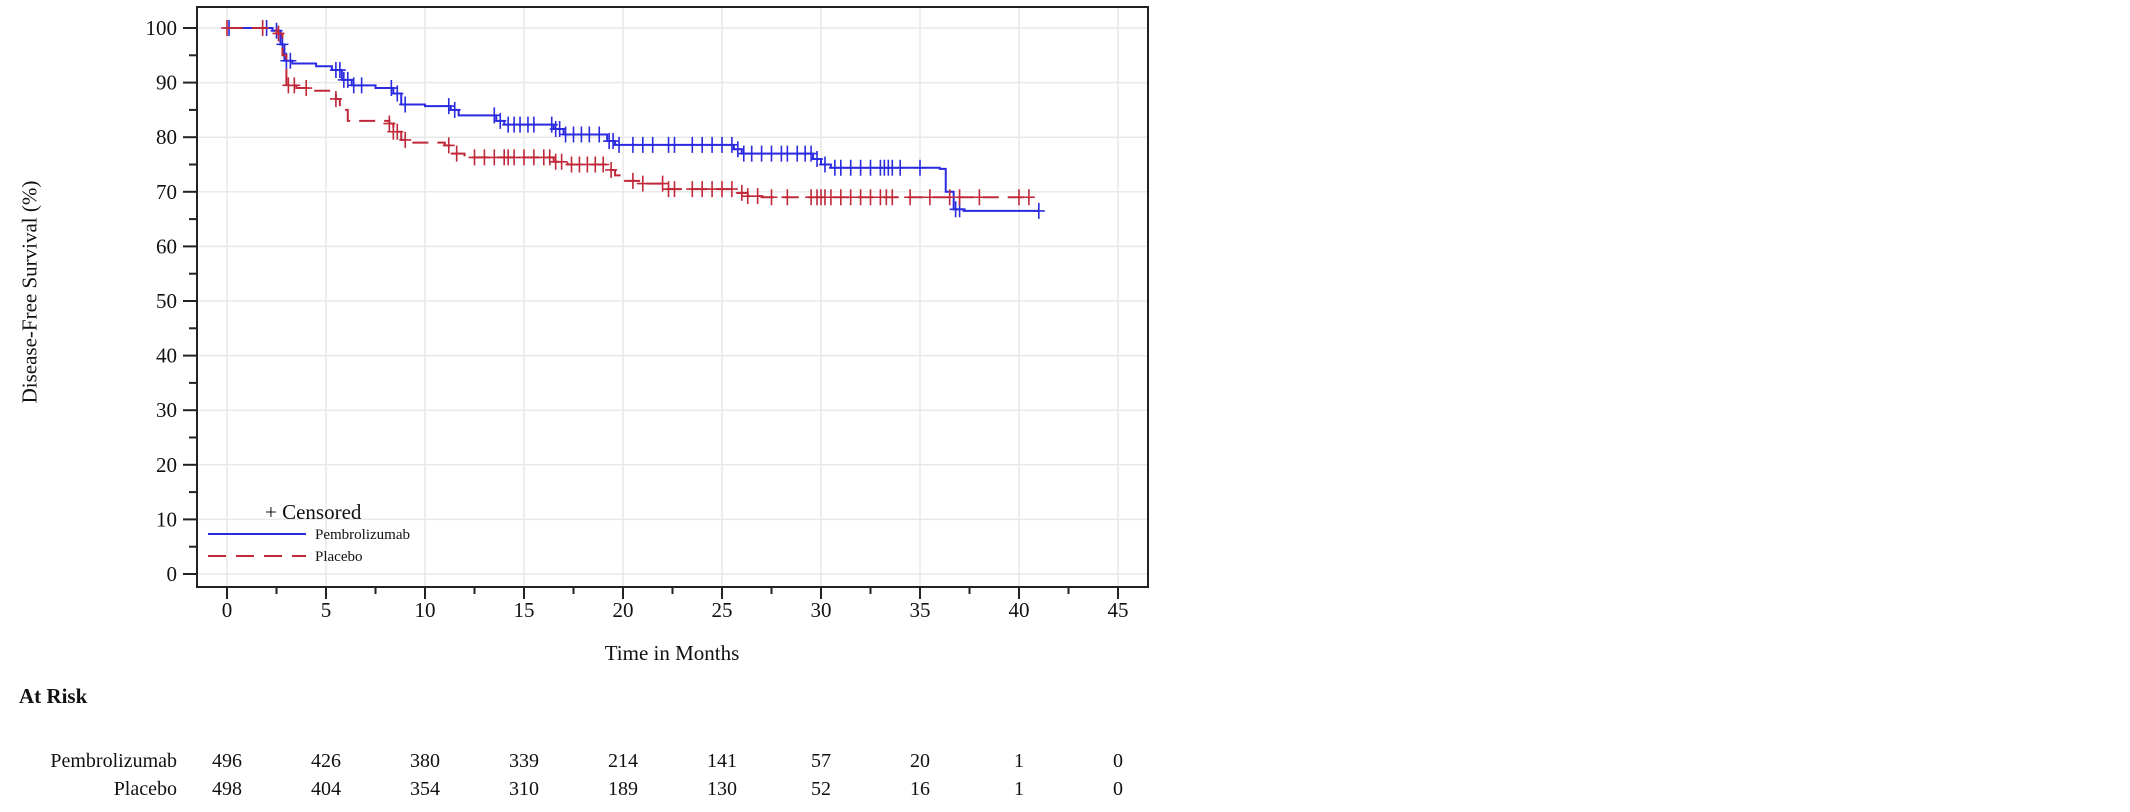 Image resolution: width=2130 pixels, height=812 pixels. What do you see at coordinates (166, 137) in the screenshot?
I see `y-tick-label: 80` at bounding box center [166, 137].